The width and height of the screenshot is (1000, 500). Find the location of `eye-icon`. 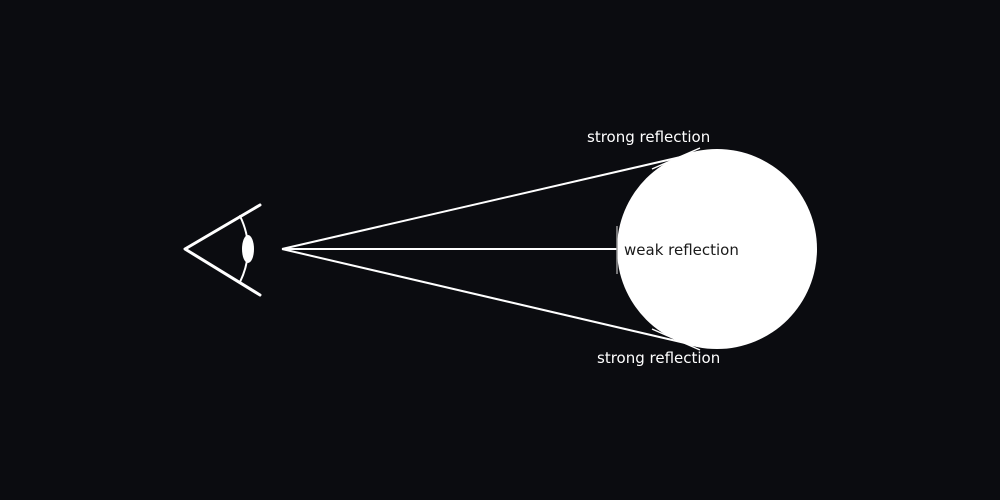

eye-icon is located at coordinates (222, 250).